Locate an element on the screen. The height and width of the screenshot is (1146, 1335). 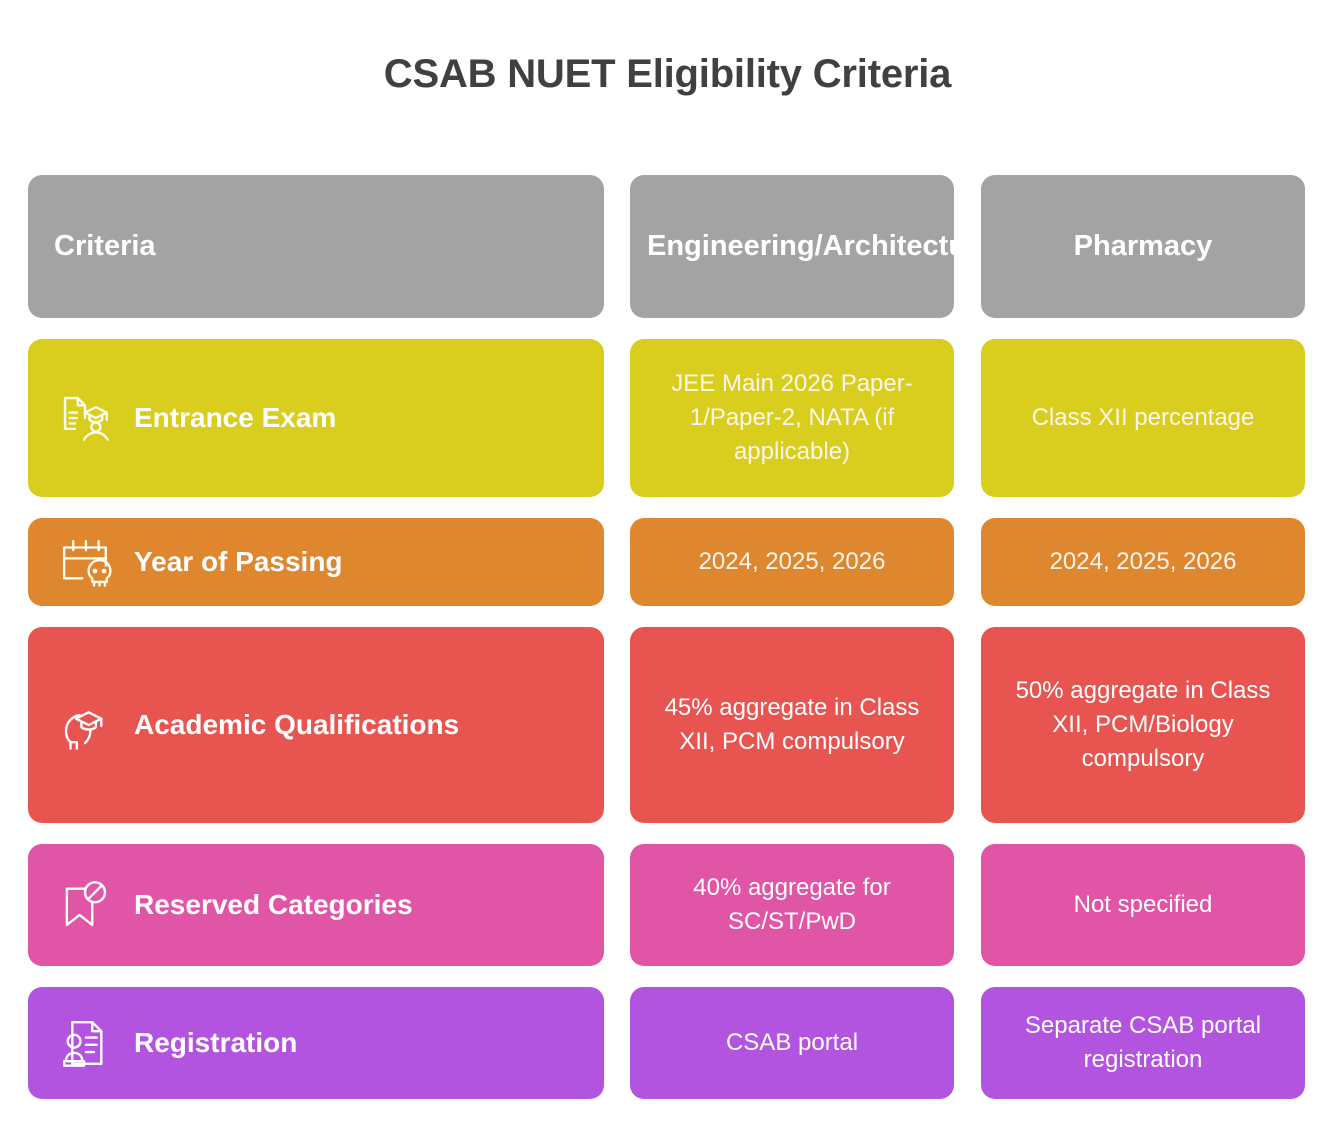
value-text: Class XII percentage is located at coordinates (1143, 417).